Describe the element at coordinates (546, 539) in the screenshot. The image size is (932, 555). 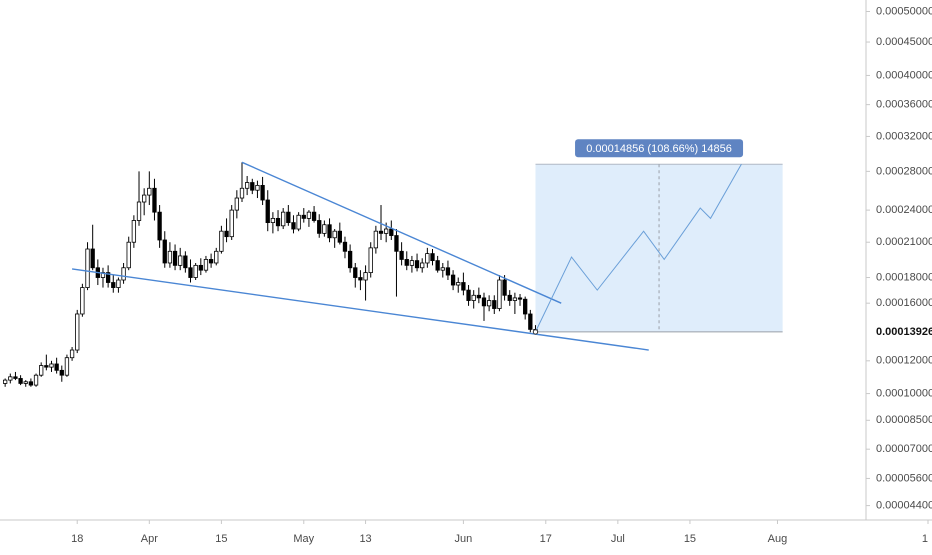
I see `x-tick-label: 17` at that location.